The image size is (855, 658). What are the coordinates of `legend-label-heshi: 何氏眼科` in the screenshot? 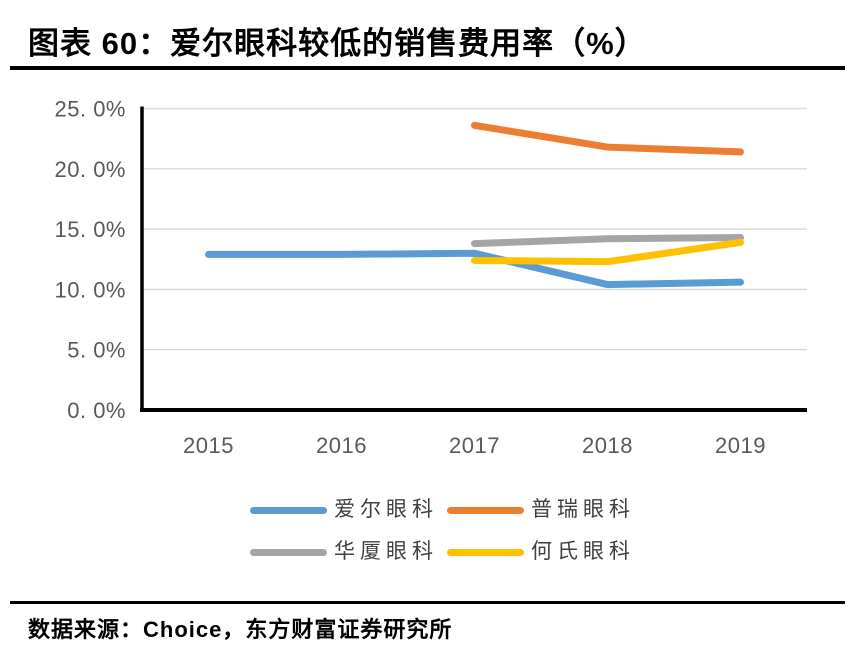 It's located at (583, 551).